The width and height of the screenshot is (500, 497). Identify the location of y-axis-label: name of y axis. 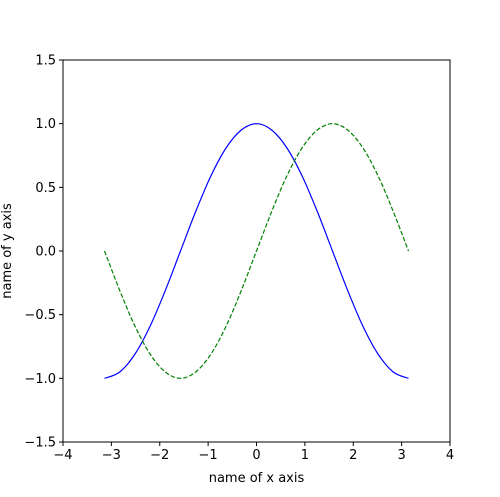
(7, 251).